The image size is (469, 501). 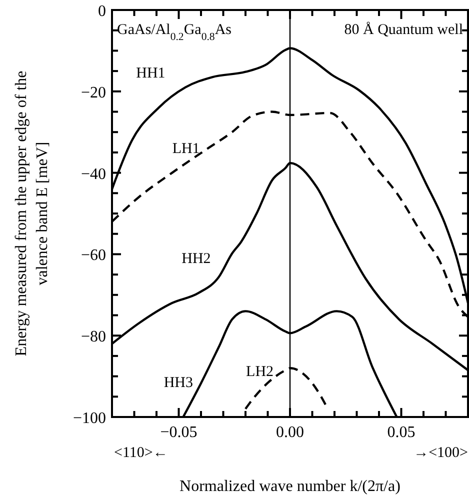 What do you see at coordinates (141, 453) in the screenshot?
I see `text: <110>←` at bounding box center [141, 453].